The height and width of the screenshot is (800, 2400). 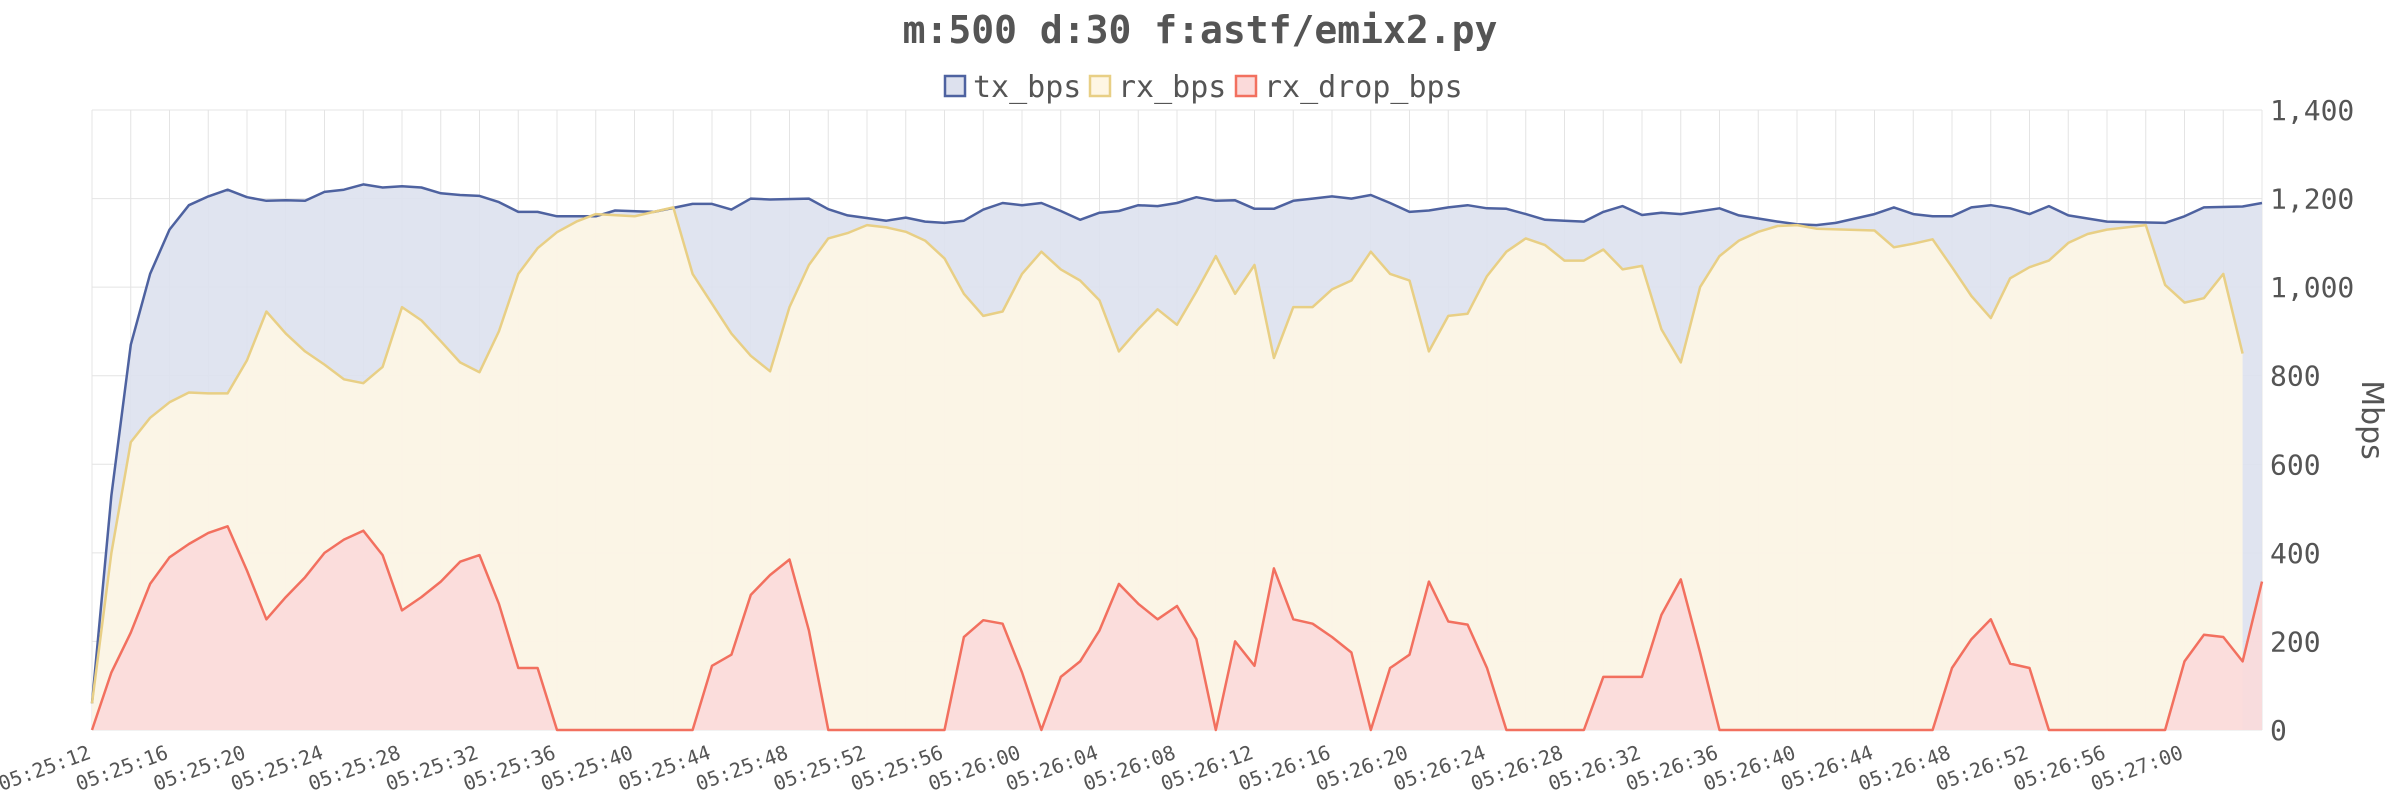 What do you see at coordinates (955, 86) in the screenshot?
I see `legend-swatch-tx_bps` at bounding box center [955, 86].